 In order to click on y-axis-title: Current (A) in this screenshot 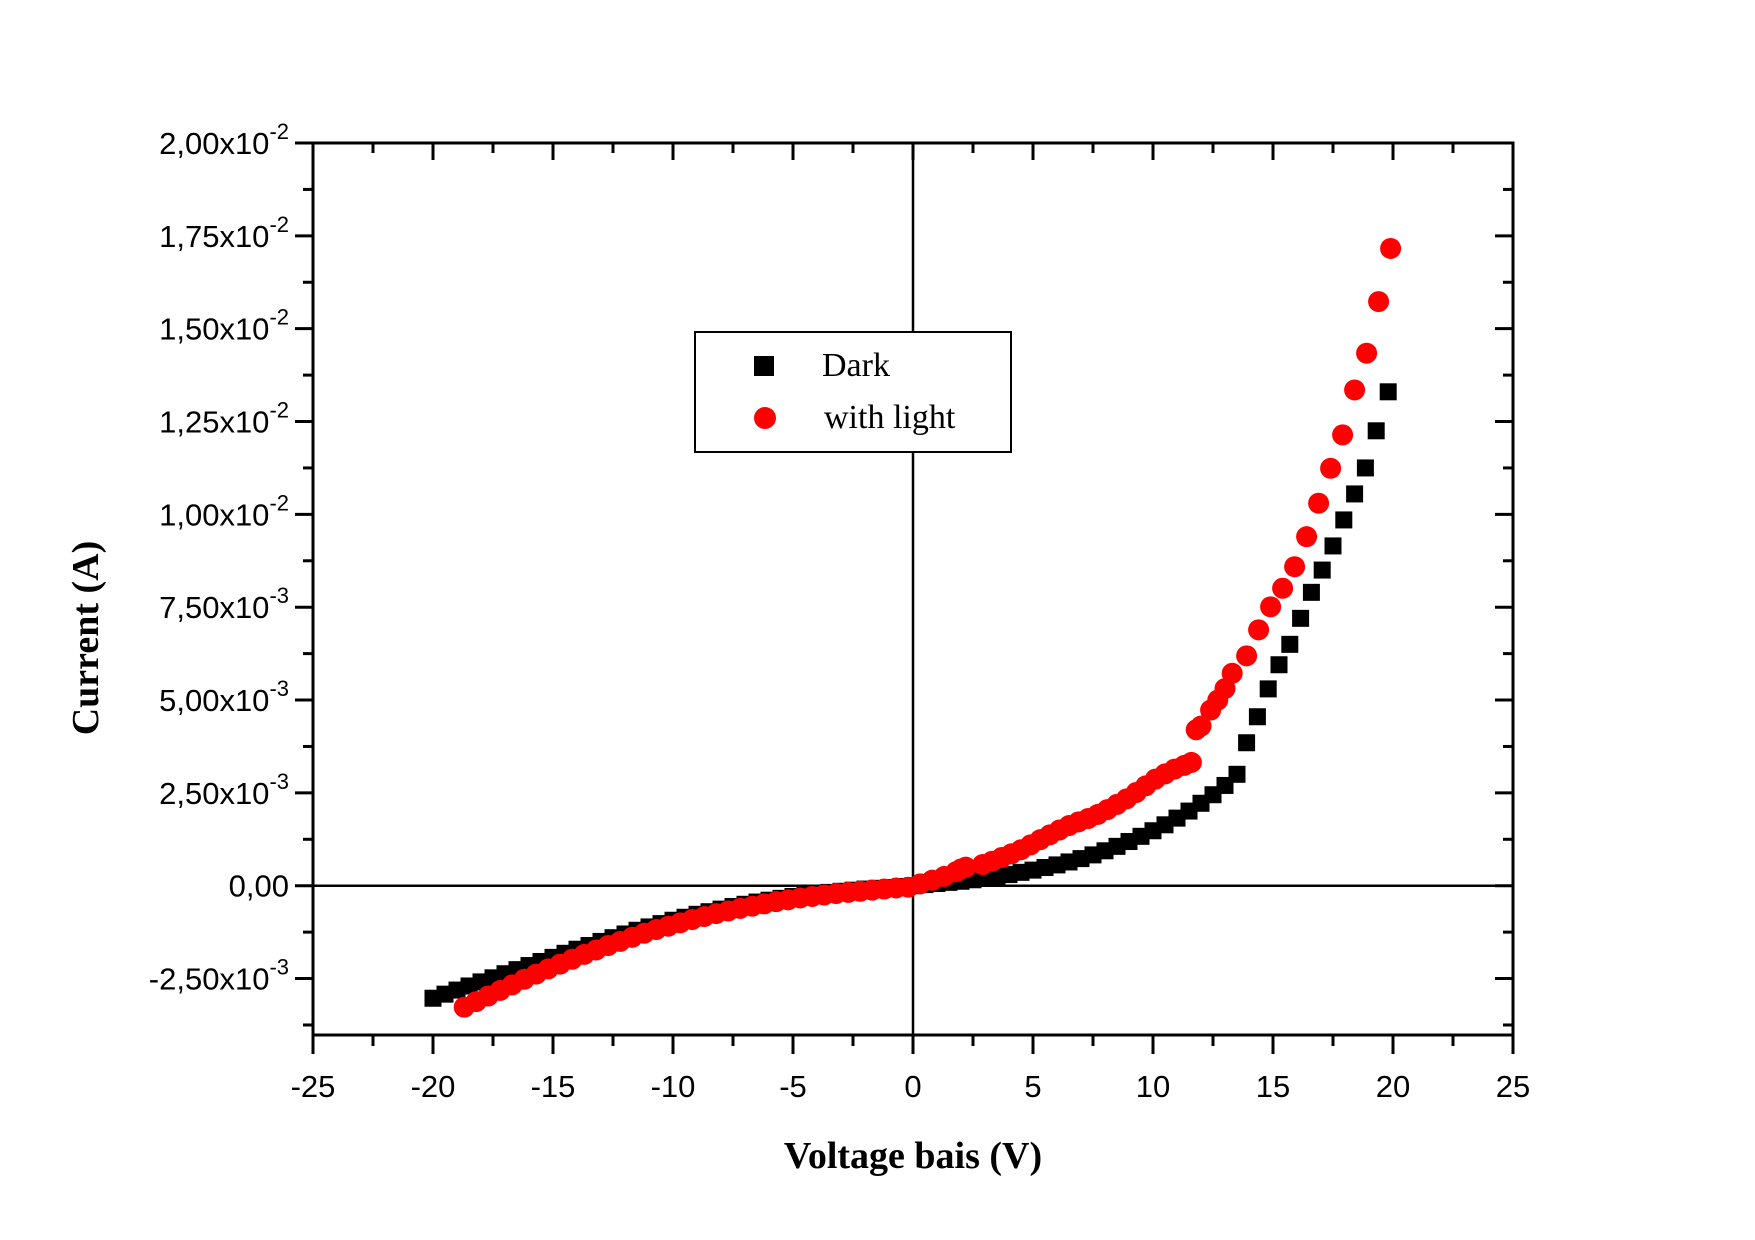, I will do `click(86, 638)`.